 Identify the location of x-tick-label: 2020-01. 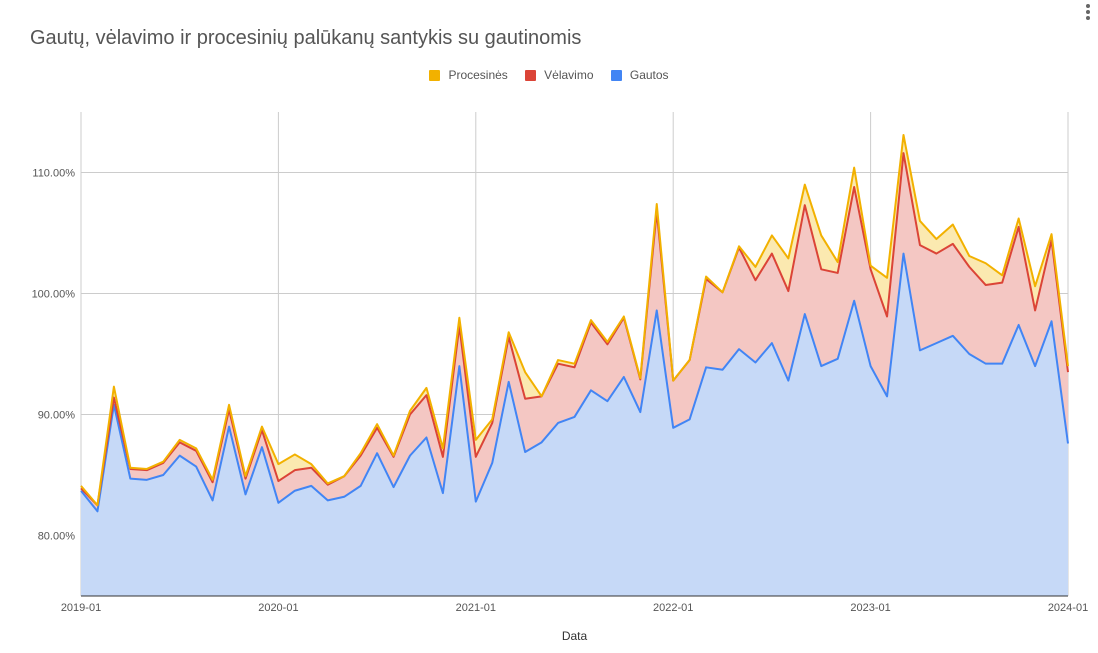
(278, 608).